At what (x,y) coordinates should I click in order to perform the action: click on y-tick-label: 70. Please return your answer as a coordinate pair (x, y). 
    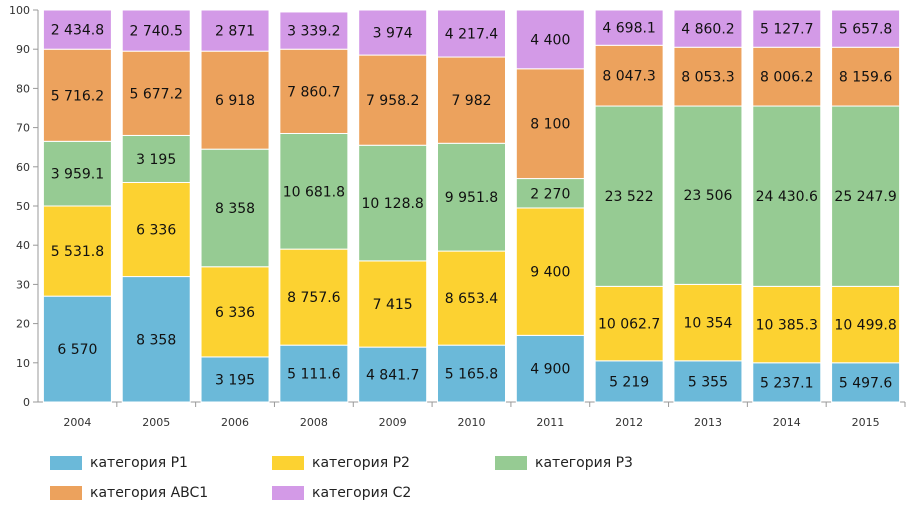
    Looking at the image, I should click on (23, 128).